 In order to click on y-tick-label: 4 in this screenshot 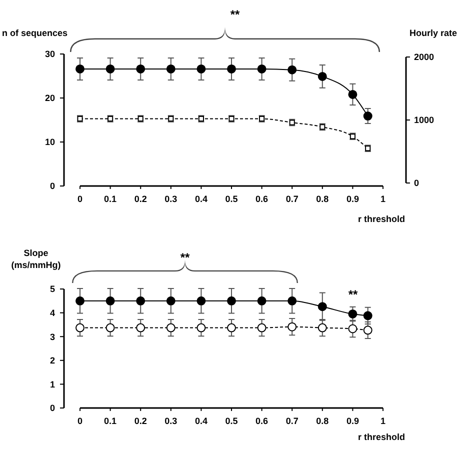, I will do `click(52, 313)`.